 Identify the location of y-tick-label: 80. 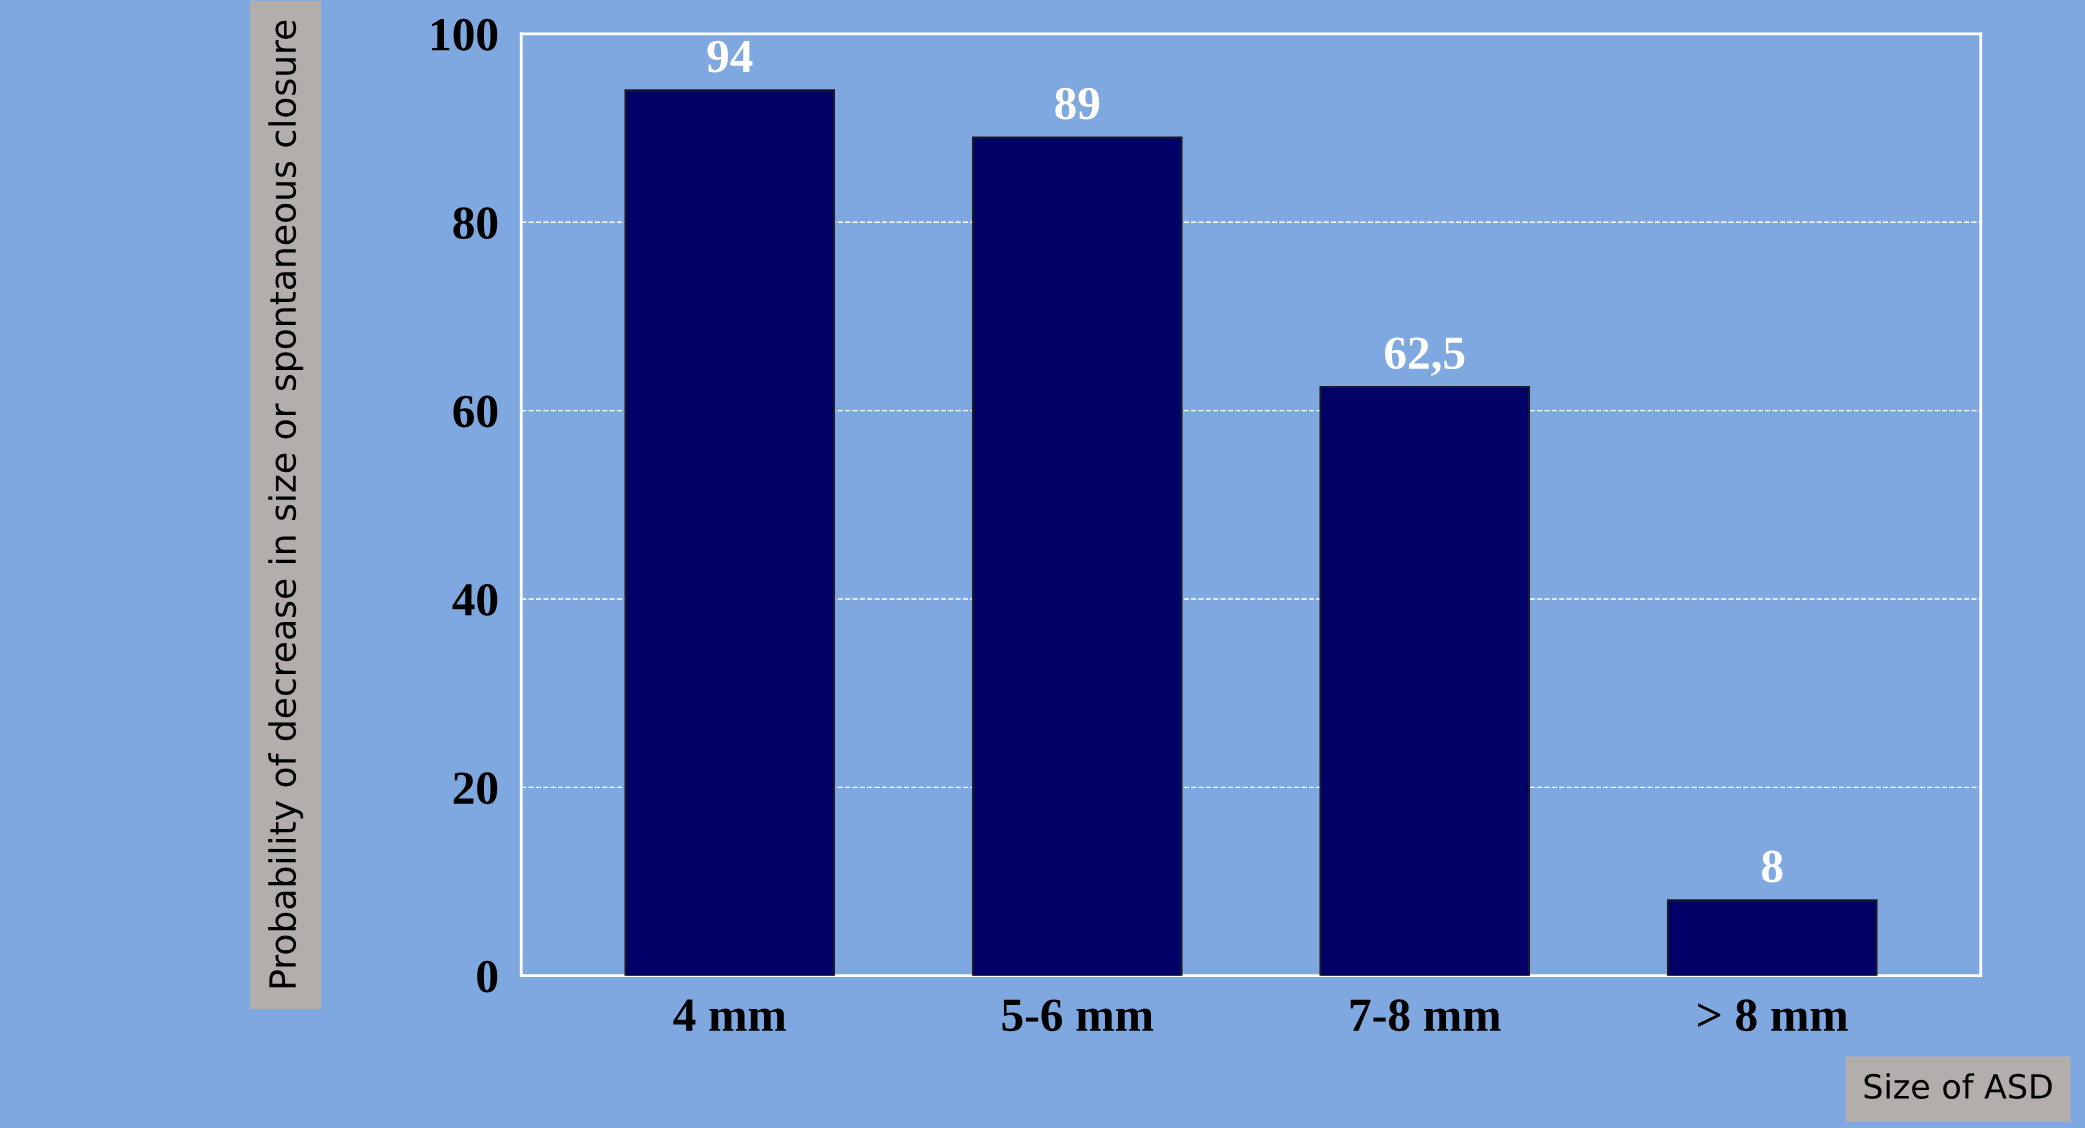
(475, 223).